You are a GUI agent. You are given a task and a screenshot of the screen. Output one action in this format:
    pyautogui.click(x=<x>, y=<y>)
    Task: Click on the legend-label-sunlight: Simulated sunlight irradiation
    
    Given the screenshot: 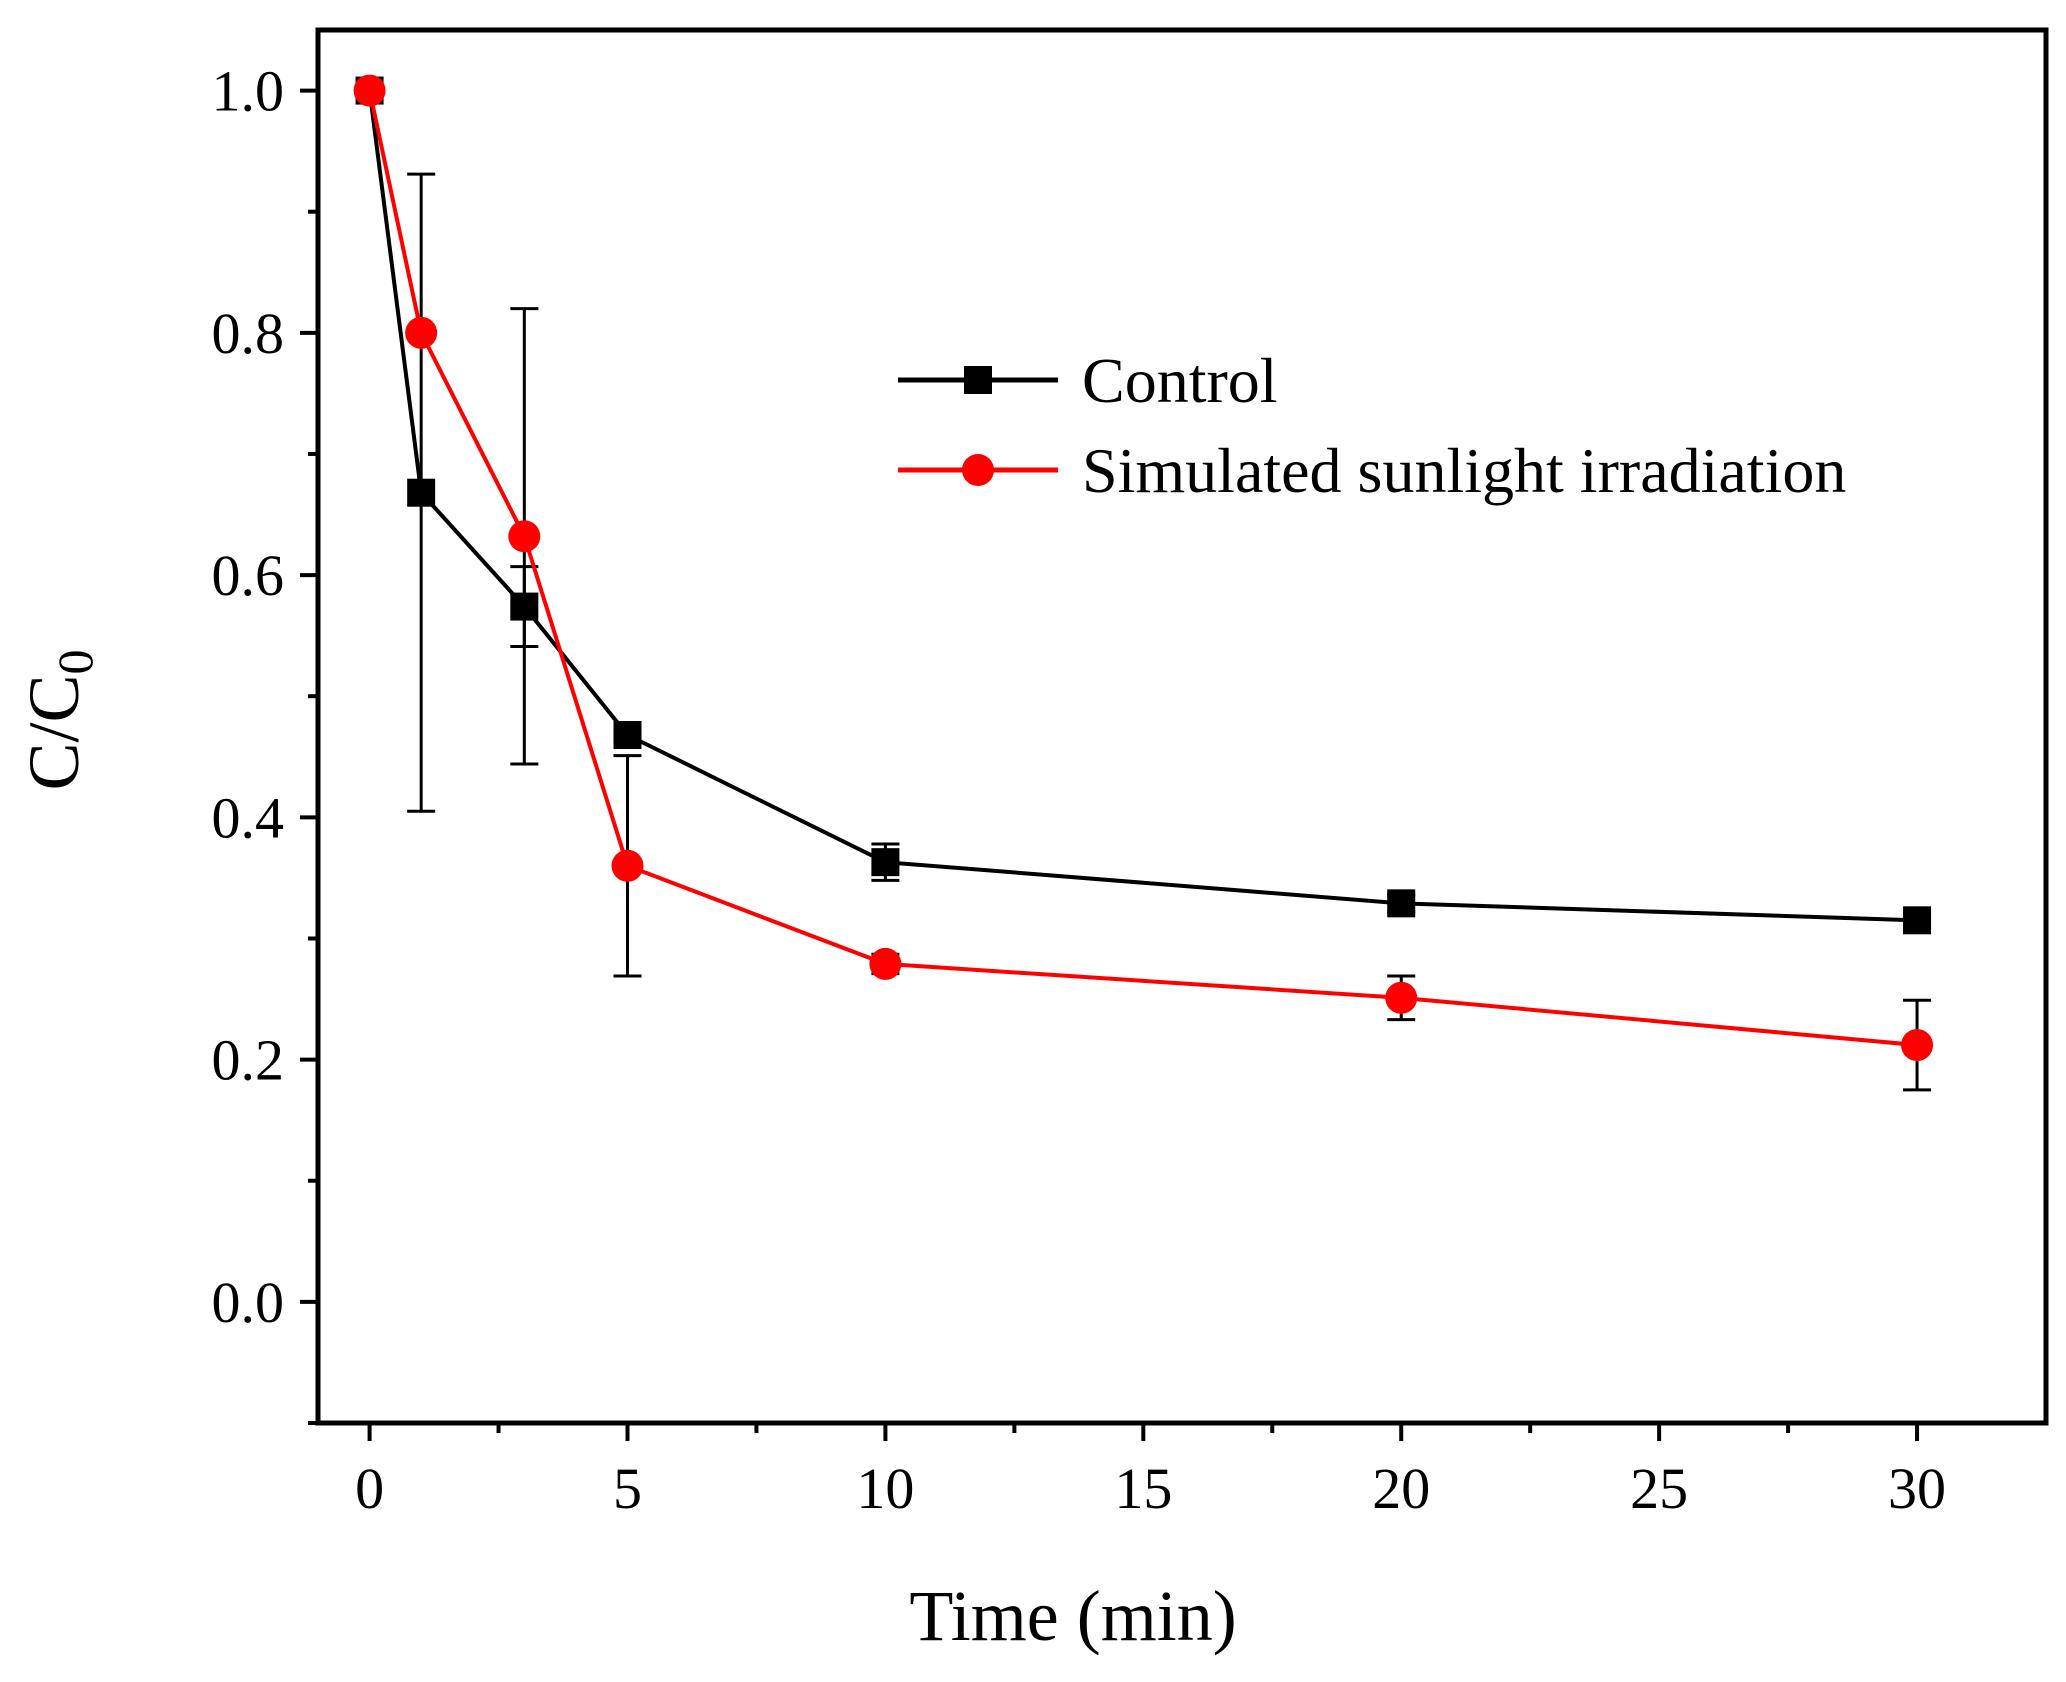 What is the action you would take?
    pyautogui.click(x=1464, y=470)
    